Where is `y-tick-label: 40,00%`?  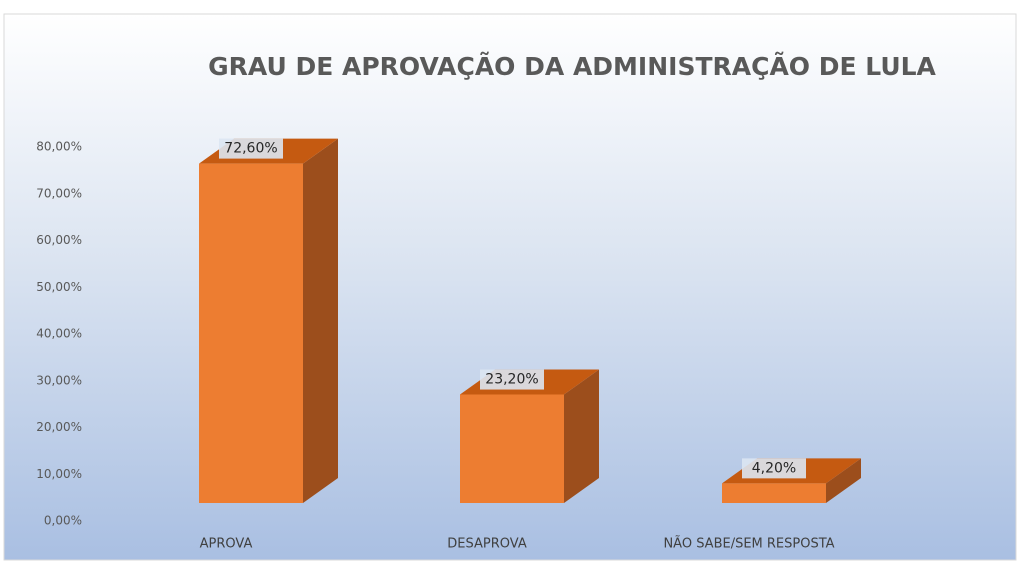
y-tick-label: 40,00% is located at coordinates (59, 334).